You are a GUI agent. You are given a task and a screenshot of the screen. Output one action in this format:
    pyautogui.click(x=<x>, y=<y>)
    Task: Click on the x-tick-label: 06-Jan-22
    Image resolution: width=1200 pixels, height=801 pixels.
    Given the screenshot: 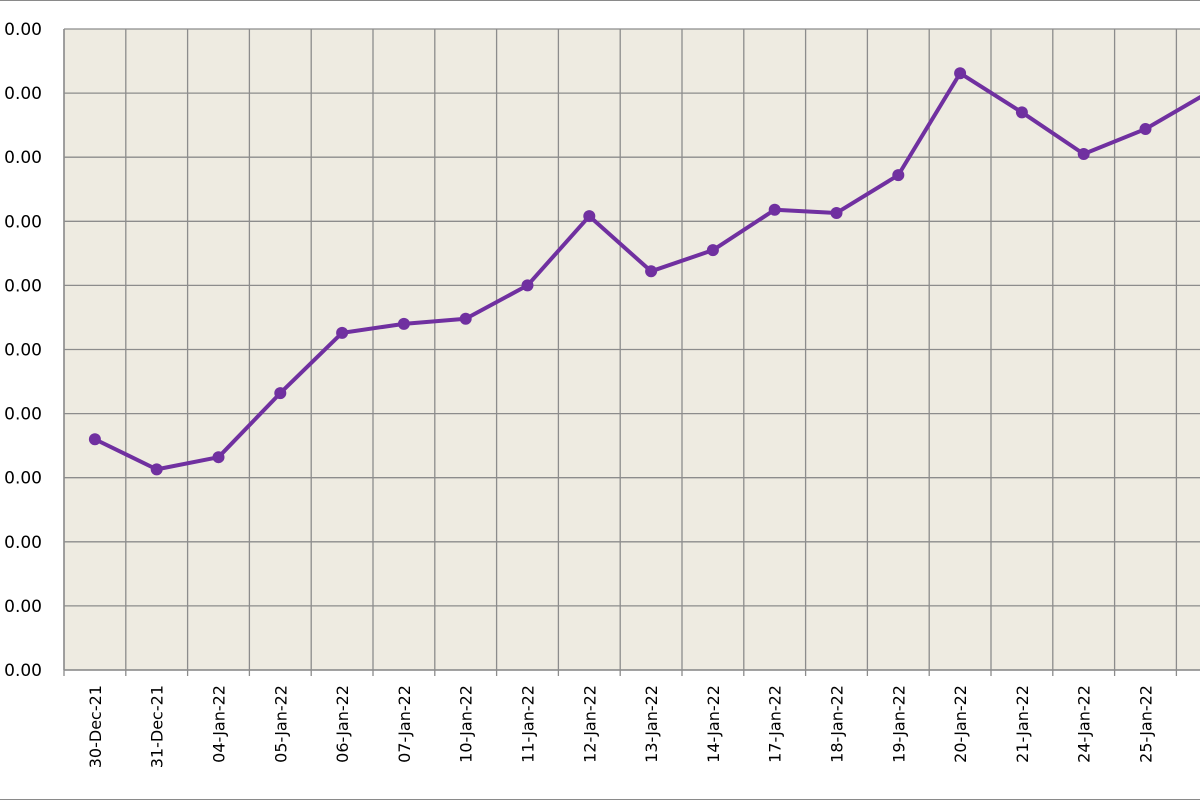 What is the action you would take?
    pyautogui.click(x=342, y=724)
    